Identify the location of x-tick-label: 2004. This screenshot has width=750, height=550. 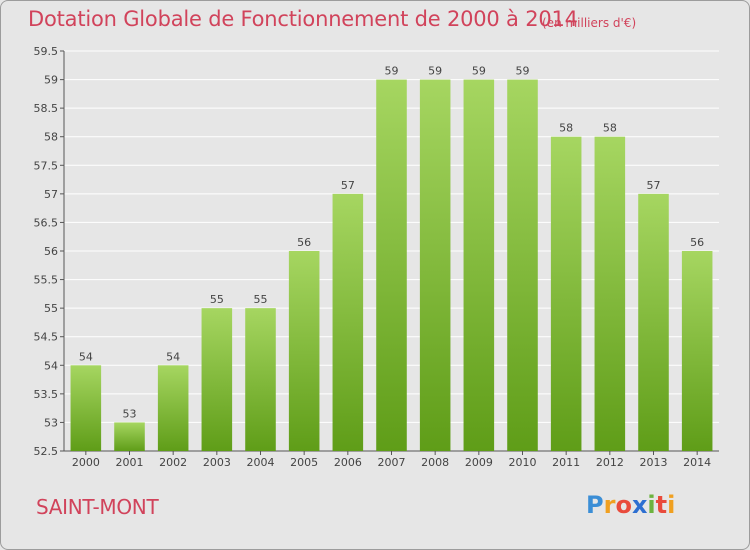
(261, 462).